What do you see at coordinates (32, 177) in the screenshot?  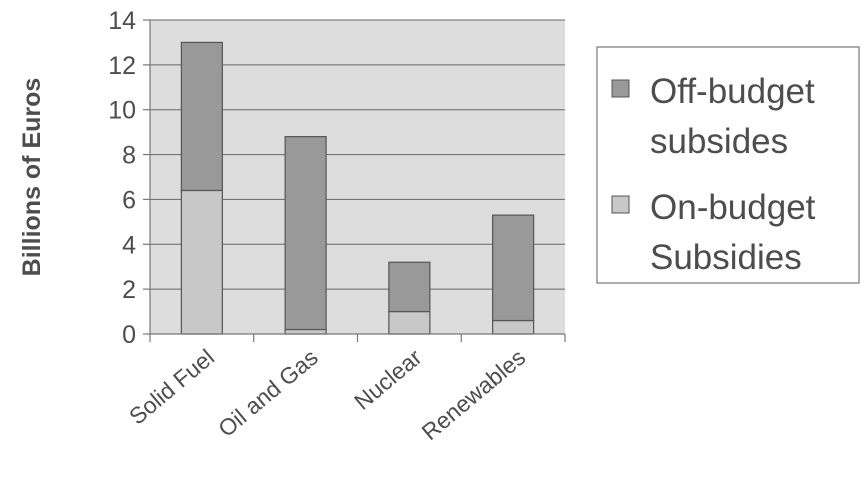 I see `y-axis-label: Billions of Euros` at bounding box center [32, 177].